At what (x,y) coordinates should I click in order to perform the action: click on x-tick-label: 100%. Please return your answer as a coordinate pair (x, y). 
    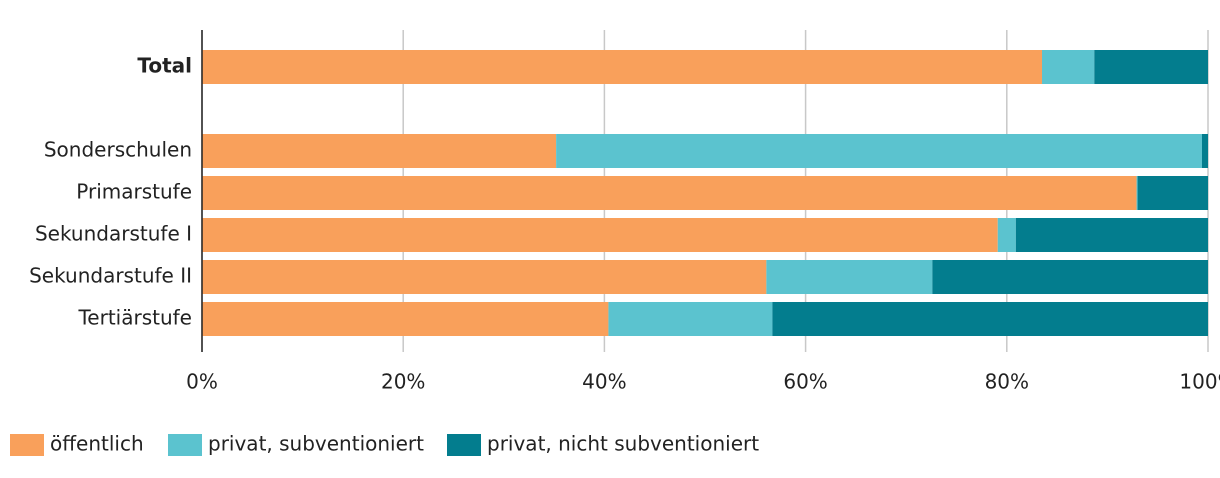
    Looking at the image, I should click on (1199, 382).